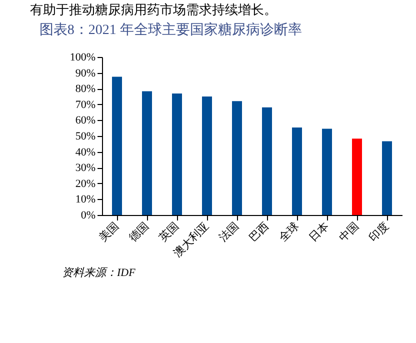  What do you see at coordinates (289, 232) in the screenshot?
I see `x-tick-label: 全球` at bounding box center [289, 232].